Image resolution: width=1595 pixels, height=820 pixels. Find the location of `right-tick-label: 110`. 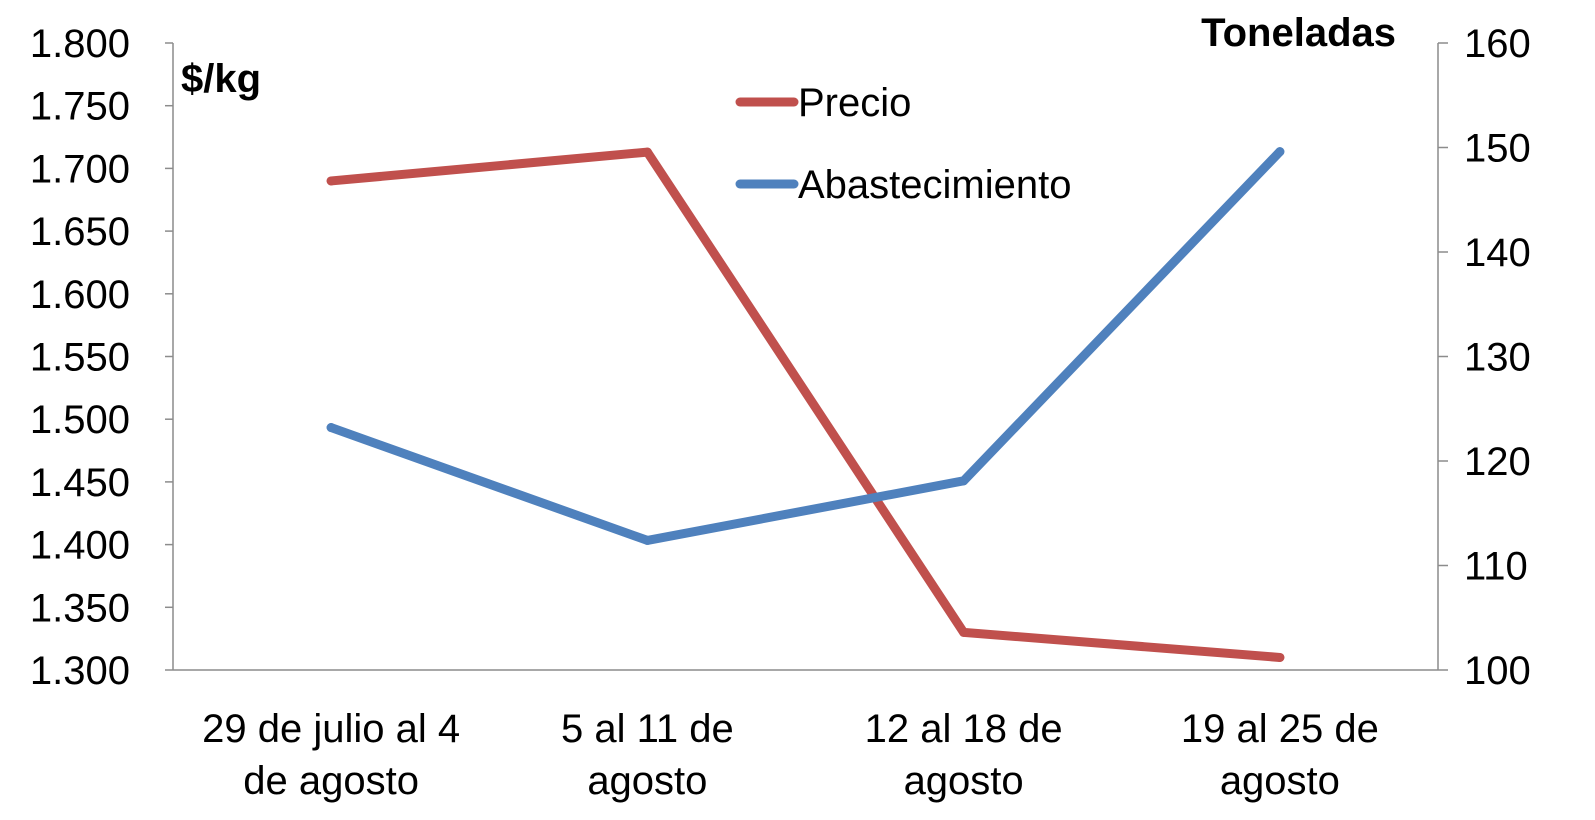

right-tick-label: 110 is located at coordinates (1496, 567).